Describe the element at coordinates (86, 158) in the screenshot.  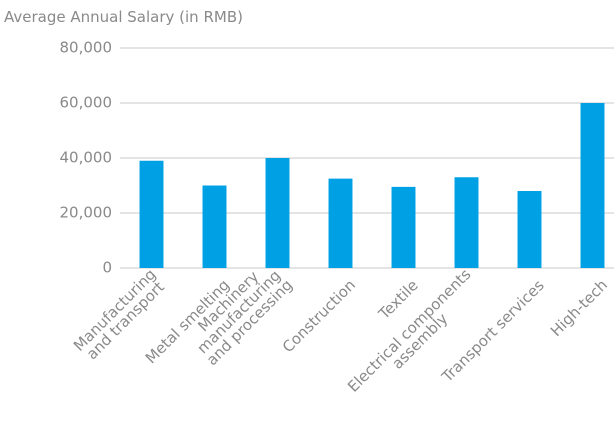
I see `y-tick-label: 40,000` at that location.